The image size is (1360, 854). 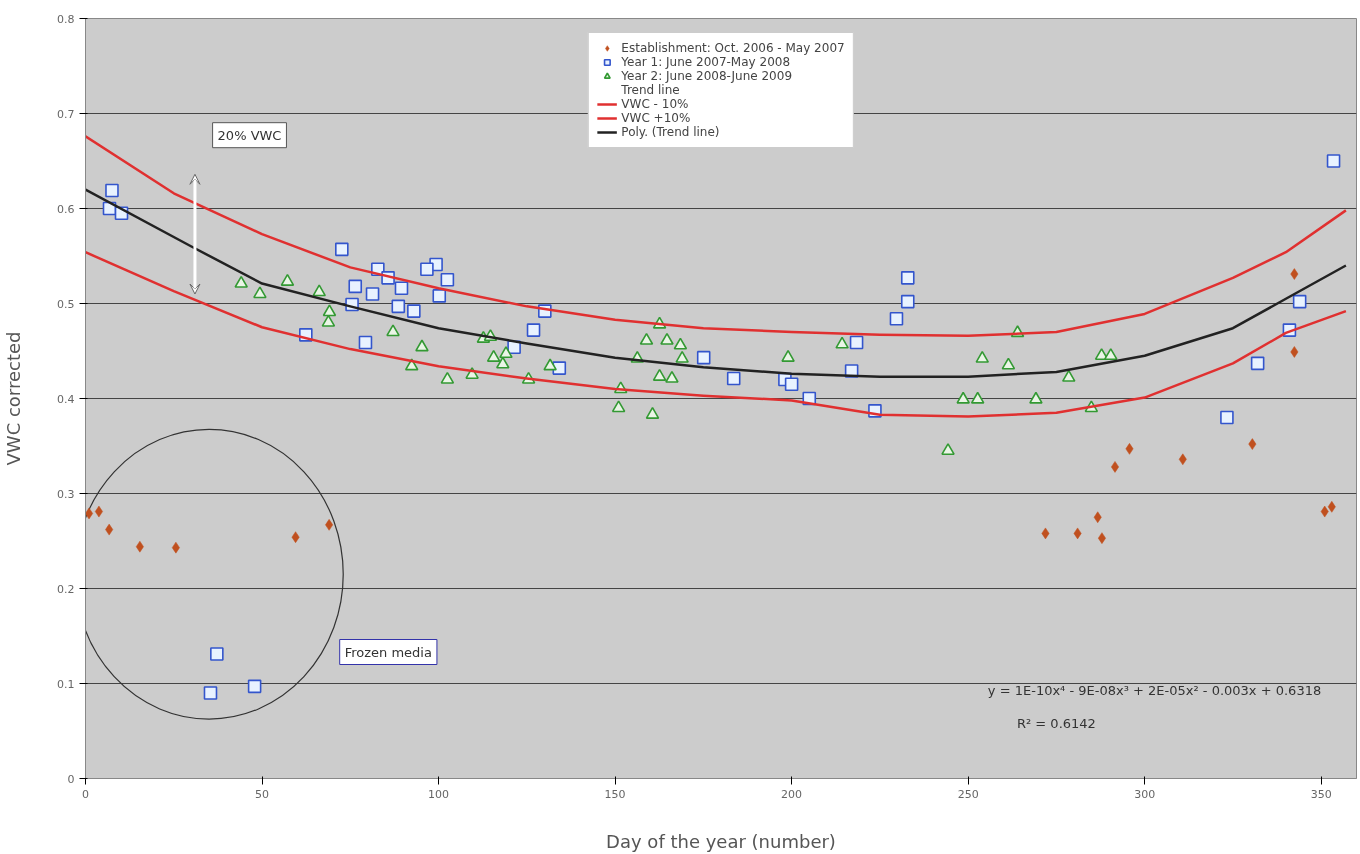 I want to click on y-tick-label: 0.2, so click(x=66, y=589).